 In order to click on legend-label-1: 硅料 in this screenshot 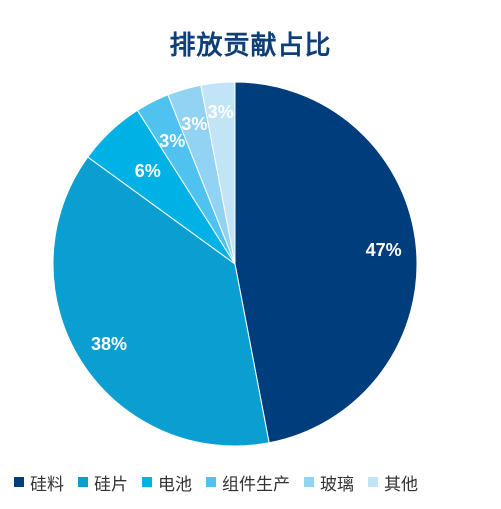, I will do `click(47, 484)`.